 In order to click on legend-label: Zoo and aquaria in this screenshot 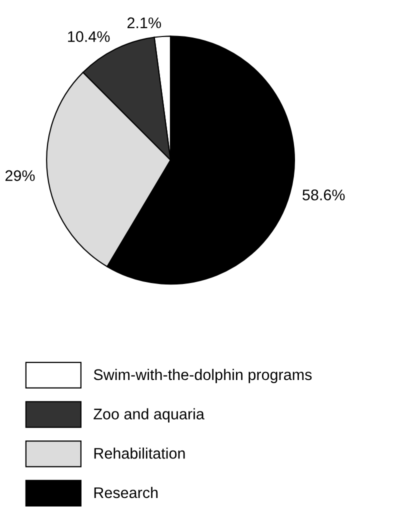, I will do `click(149, 415)`.